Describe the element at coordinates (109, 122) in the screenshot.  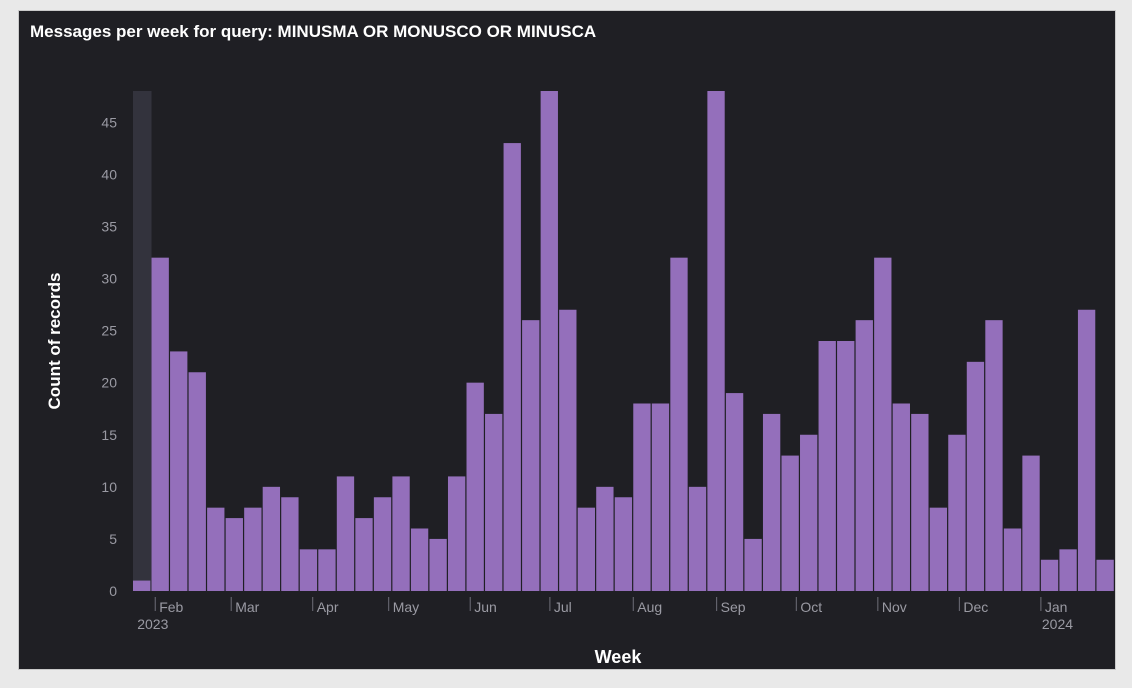
I see `y-tick-label: 45` at that location.